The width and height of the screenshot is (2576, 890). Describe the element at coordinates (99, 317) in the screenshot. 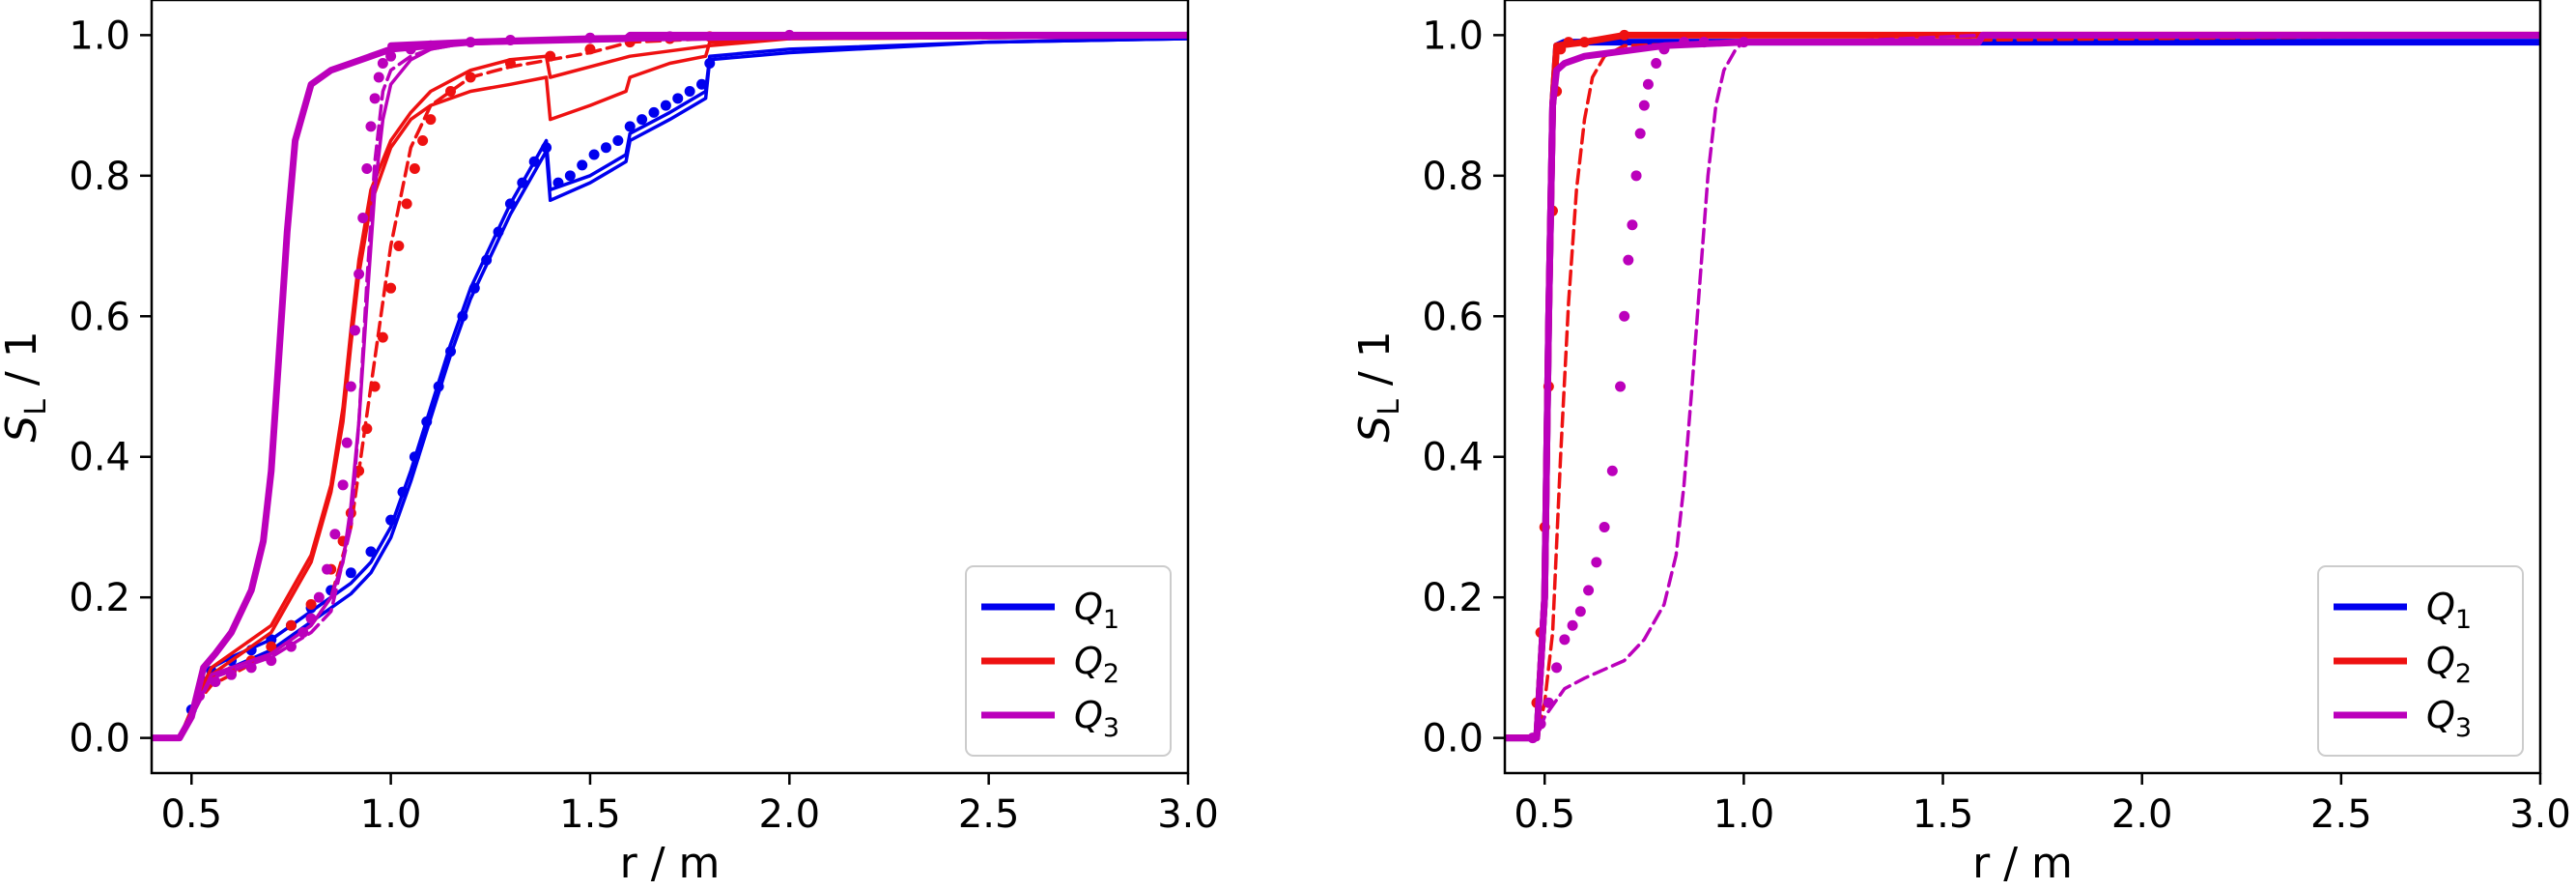

I see `y-tick-label: 0.6` at that location.